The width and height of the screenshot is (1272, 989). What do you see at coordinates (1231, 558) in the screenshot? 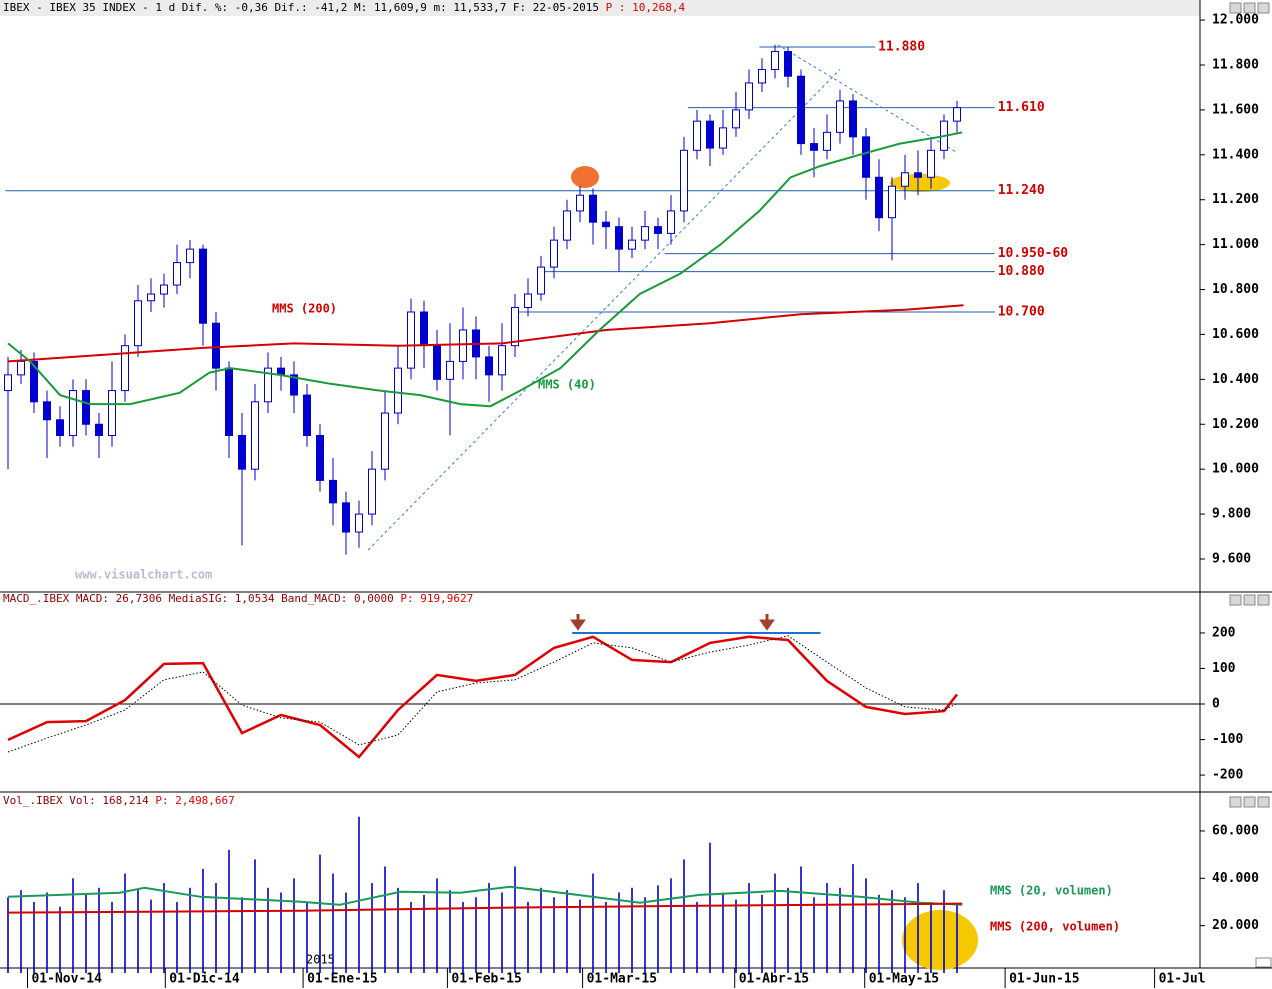
I see `y-tick-label: 9.600` at bounding box center [1231, 558].